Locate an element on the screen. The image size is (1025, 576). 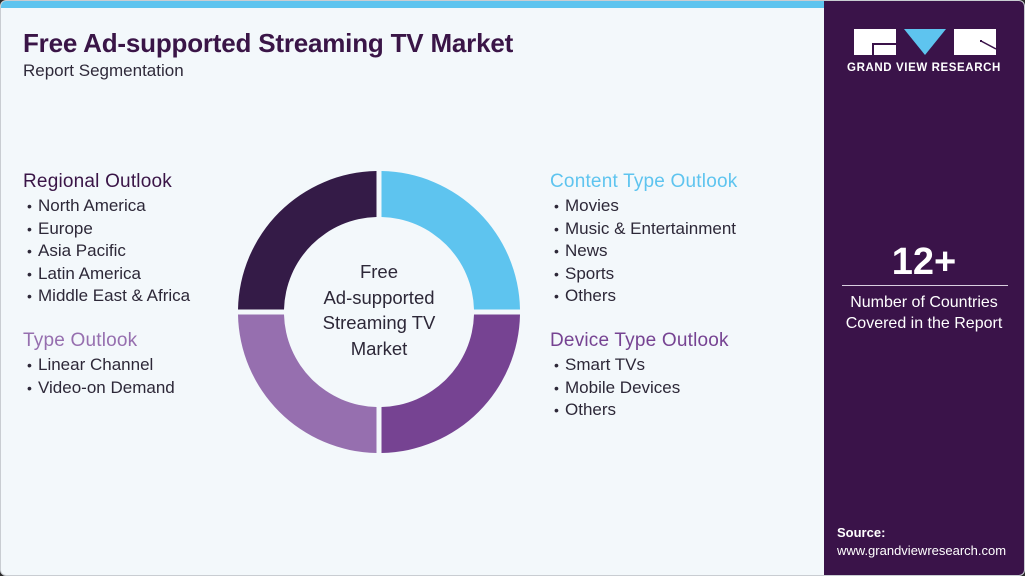
list-item-label: Music & Entertainment is located at coordinates (651, 228).